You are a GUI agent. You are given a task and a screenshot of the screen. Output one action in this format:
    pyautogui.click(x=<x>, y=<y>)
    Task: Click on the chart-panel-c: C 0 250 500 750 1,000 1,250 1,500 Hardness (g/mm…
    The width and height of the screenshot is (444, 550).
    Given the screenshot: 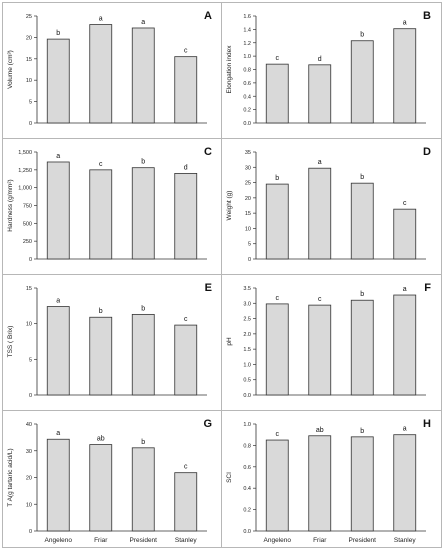 What is the action you would take?
    pyautogui.click(x=109, y=204)
    